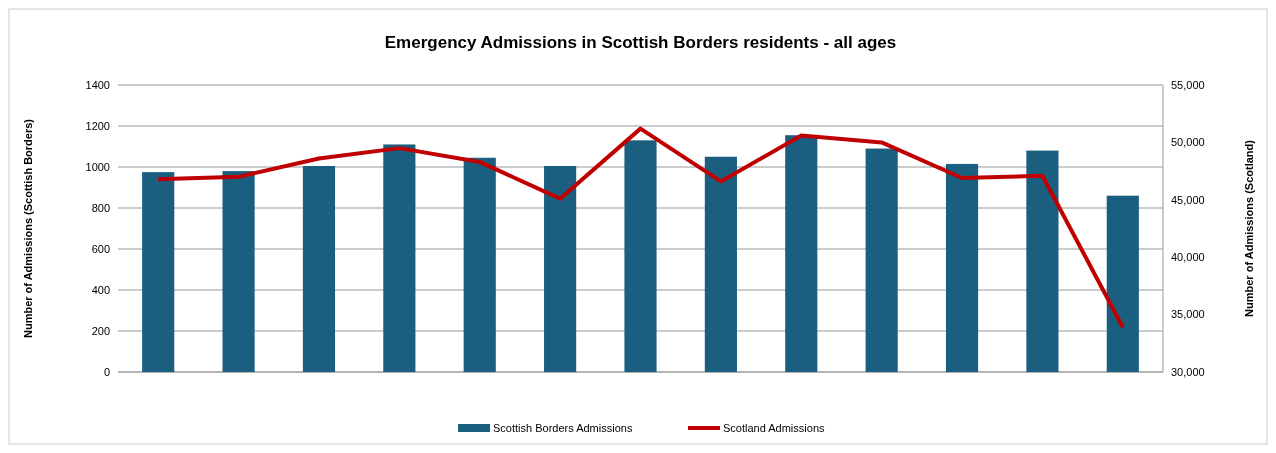 This screenshot has height=453, width=1276. Describe the element at coordinates (1188, 371) in the screenshot. I see `y2-tick-label: 30,000` at that location.